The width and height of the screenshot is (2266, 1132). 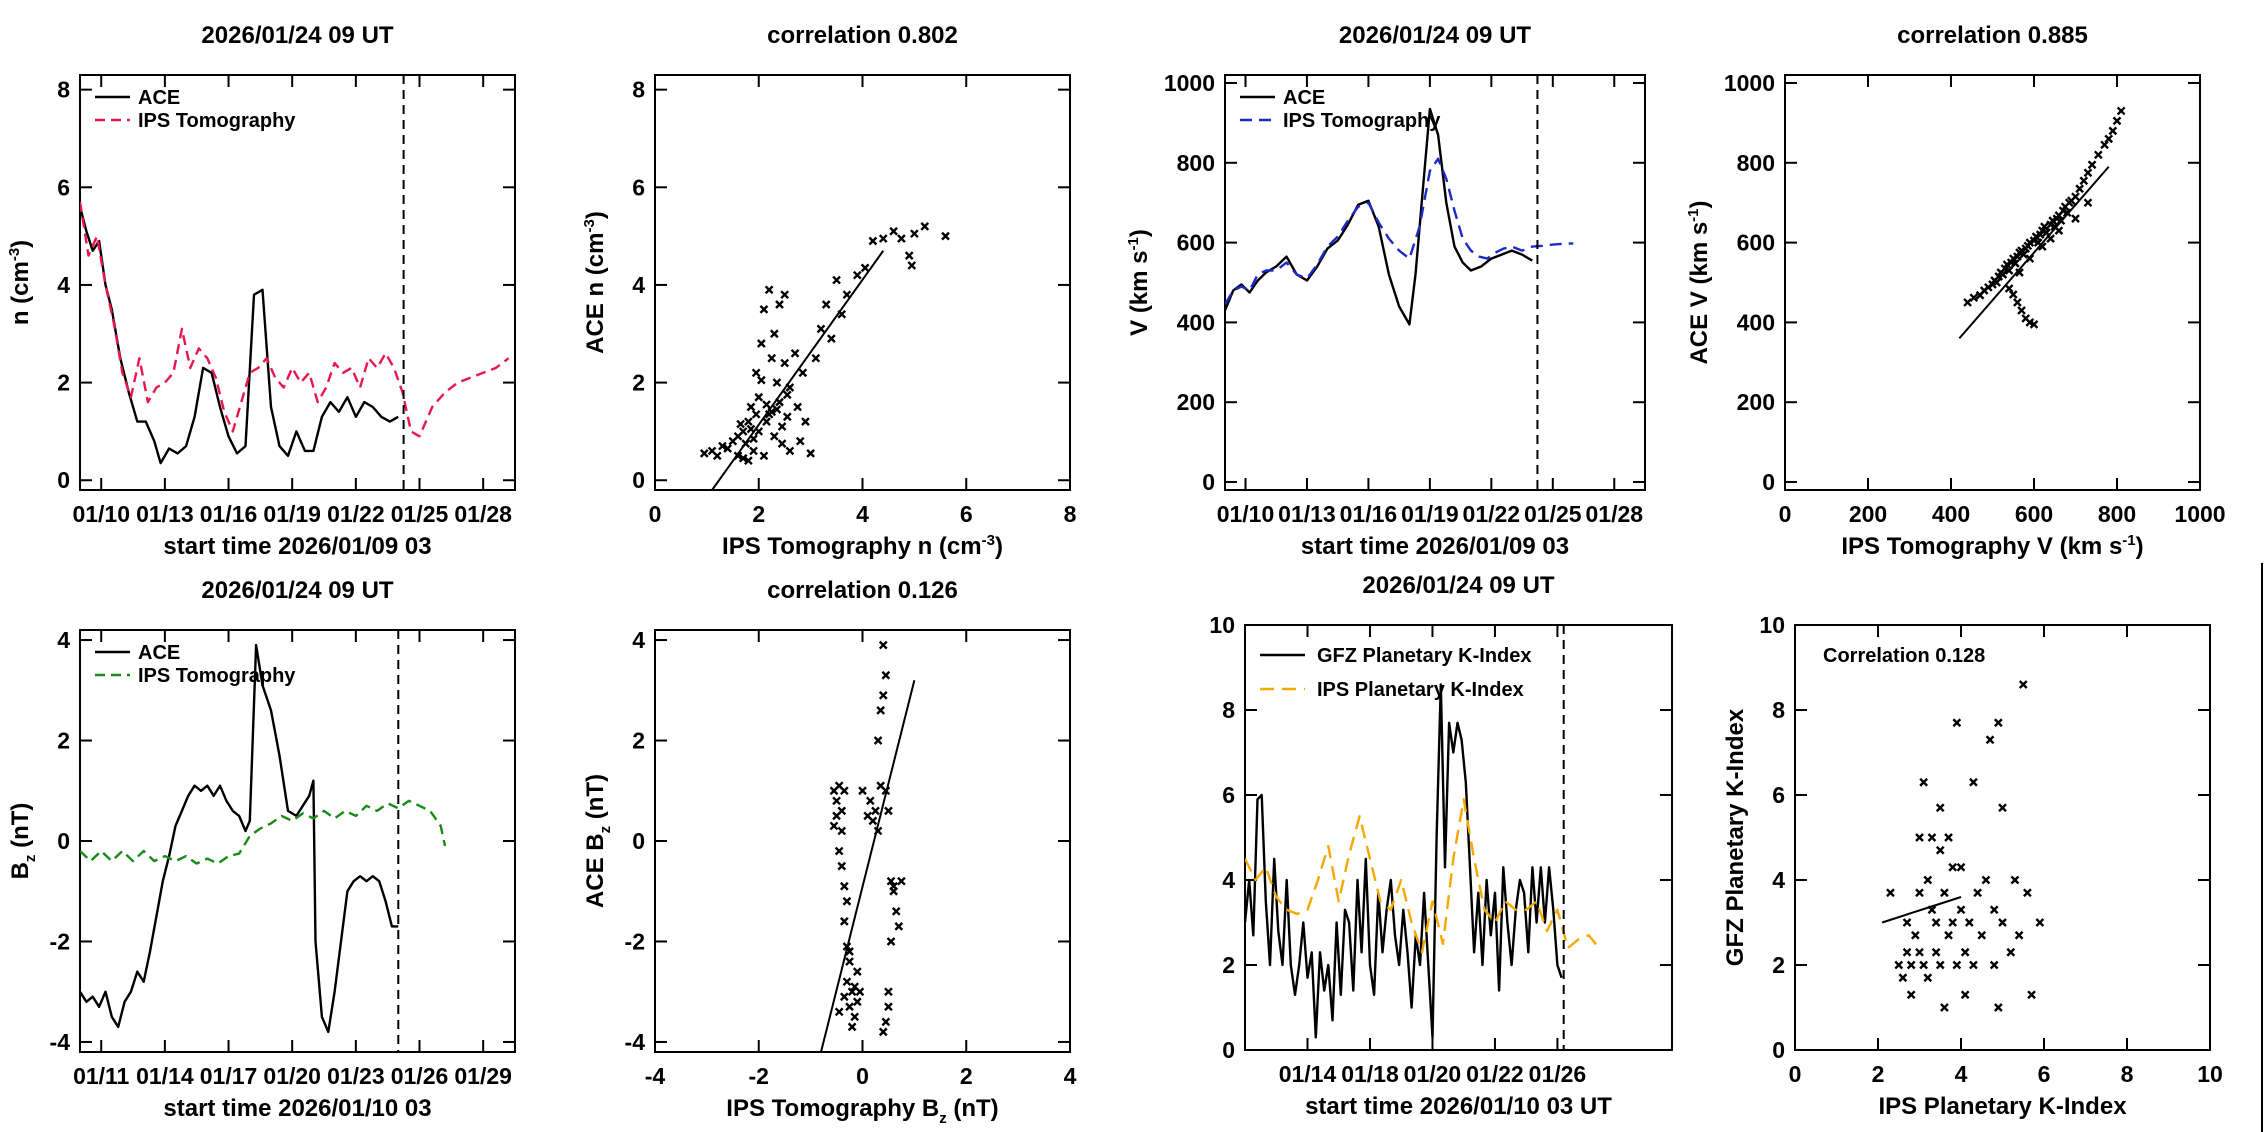 I want to click on y-axis-label: ACE V (km s-1), so click(x=1699, y=282).